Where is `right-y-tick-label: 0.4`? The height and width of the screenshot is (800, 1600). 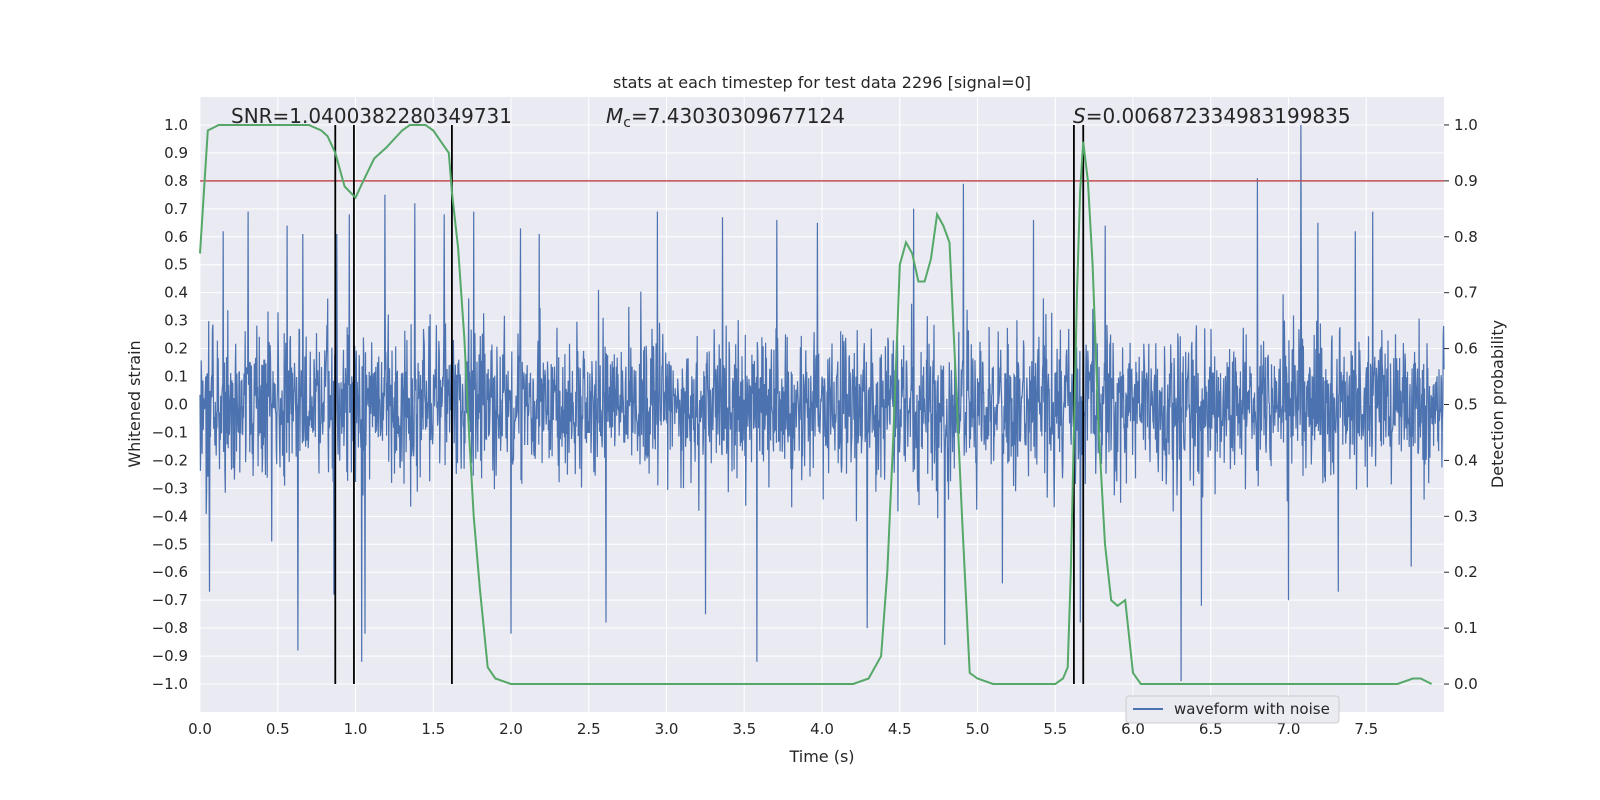 right-y-tick-label: 0.4 is located at coordinates (1466, 460).